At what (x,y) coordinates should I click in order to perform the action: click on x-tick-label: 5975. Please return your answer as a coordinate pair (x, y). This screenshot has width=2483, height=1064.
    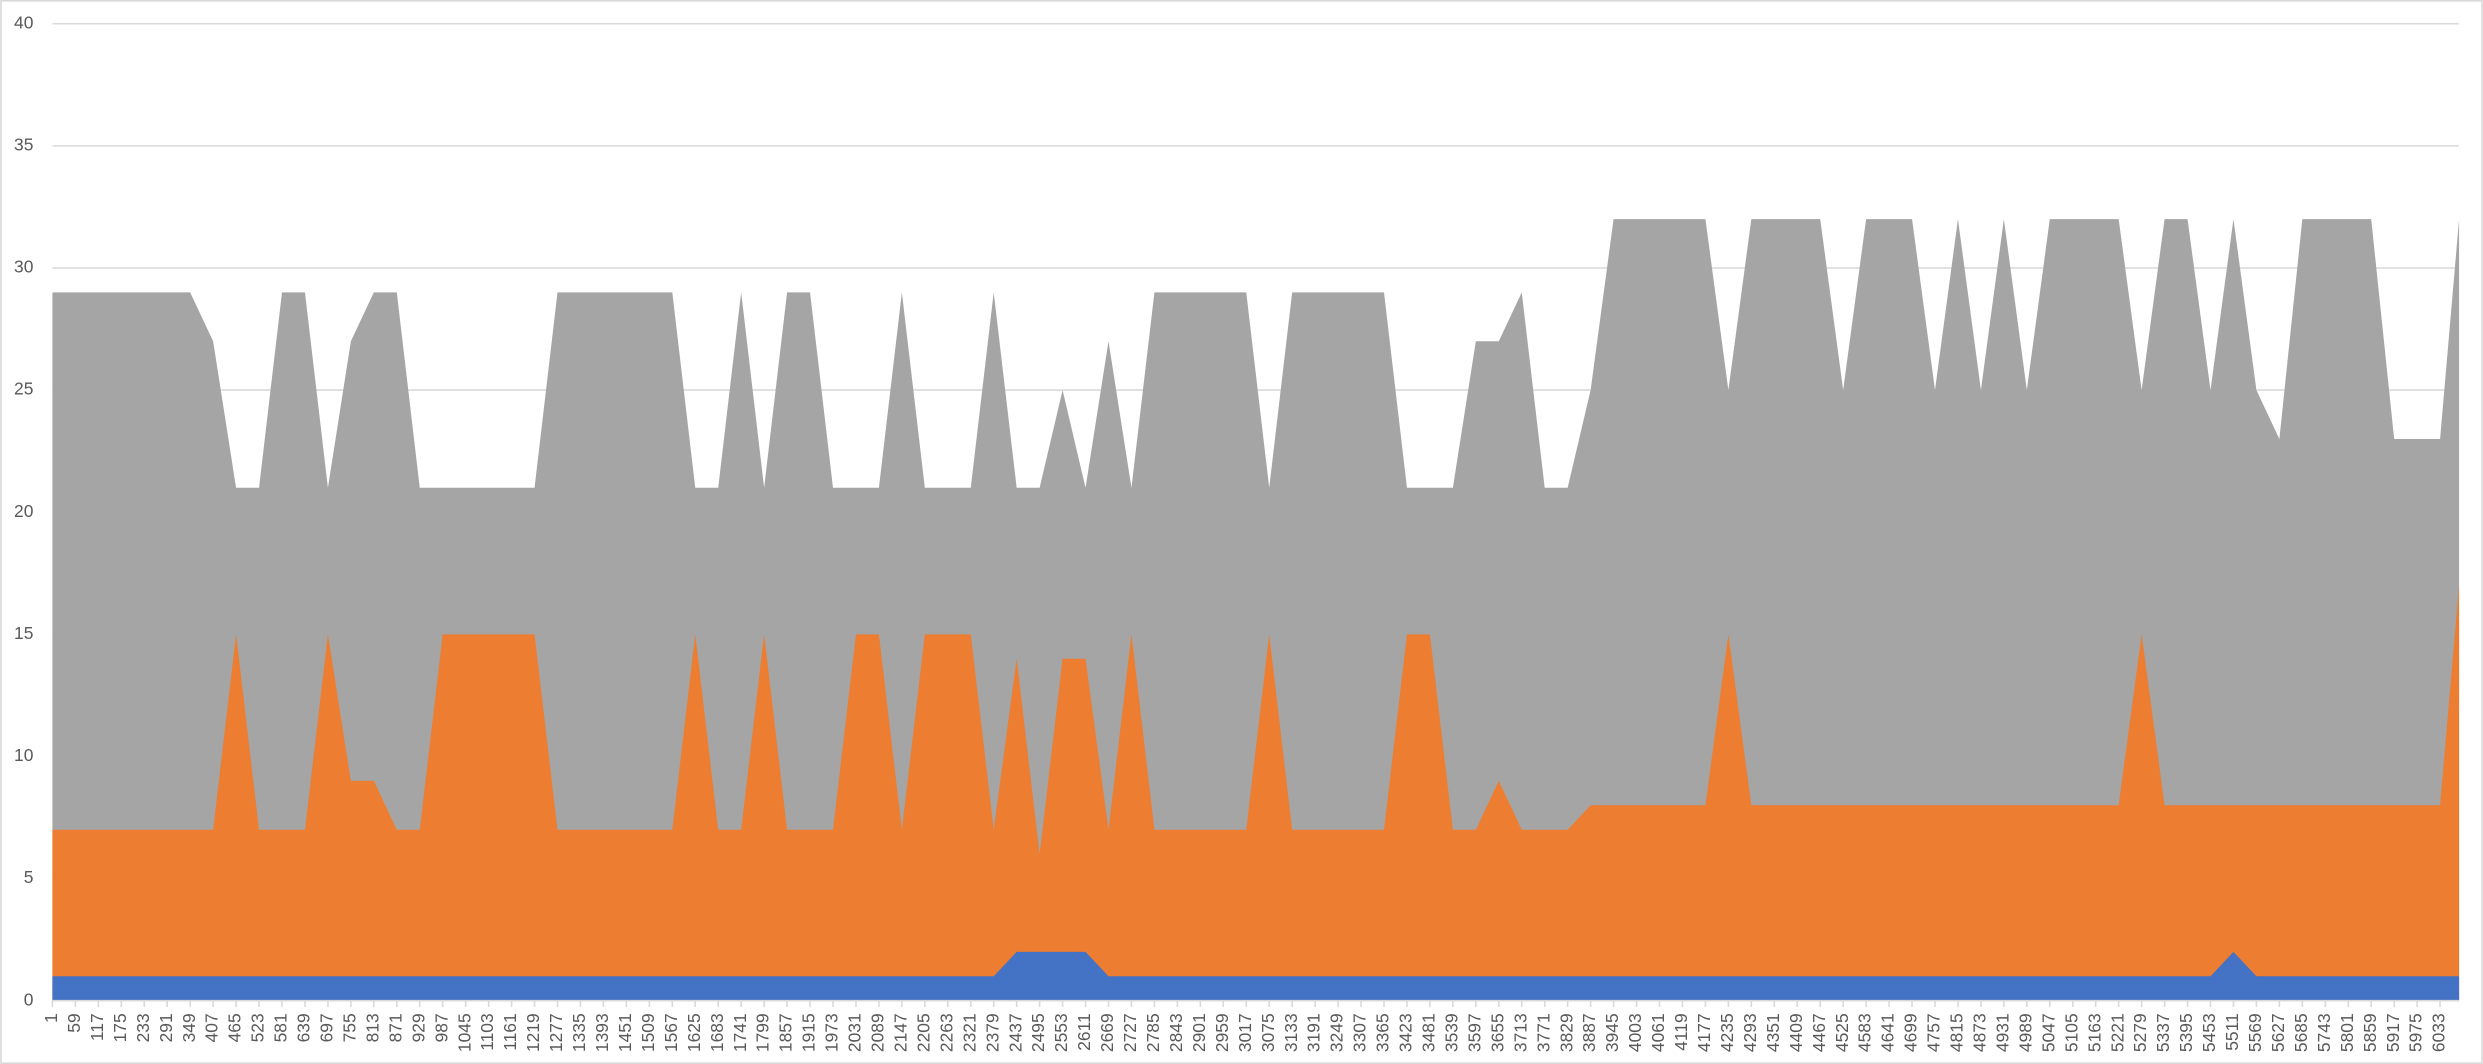
    Looking at the image, I should click on (2416, 1032).